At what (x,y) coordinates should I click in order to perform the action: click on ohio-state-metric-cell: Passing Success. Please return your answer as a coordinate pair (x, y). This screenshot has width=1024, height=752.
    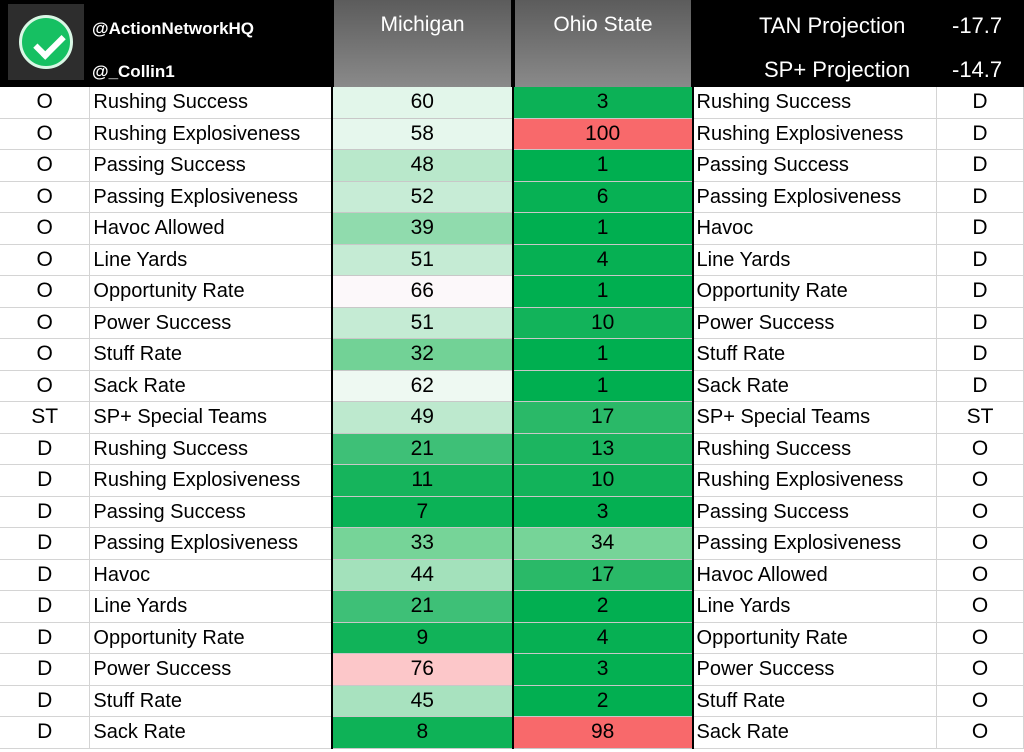
    Looking at the image, I should click on (814, 512).